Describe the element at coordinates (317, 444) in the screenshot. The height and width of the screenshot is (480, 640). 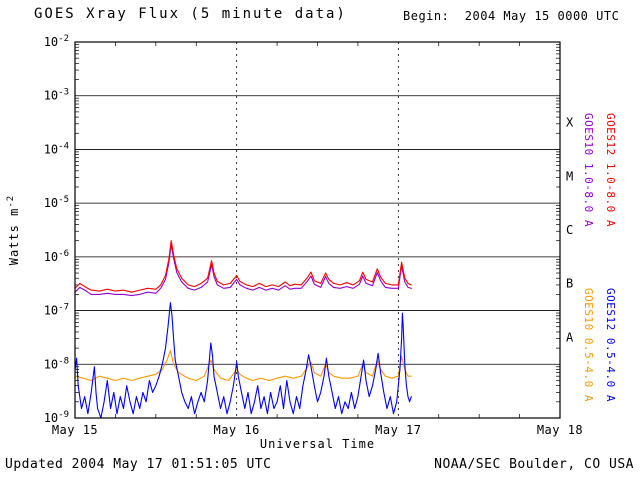
I see `x-axis-label: Universal Time` at that location.